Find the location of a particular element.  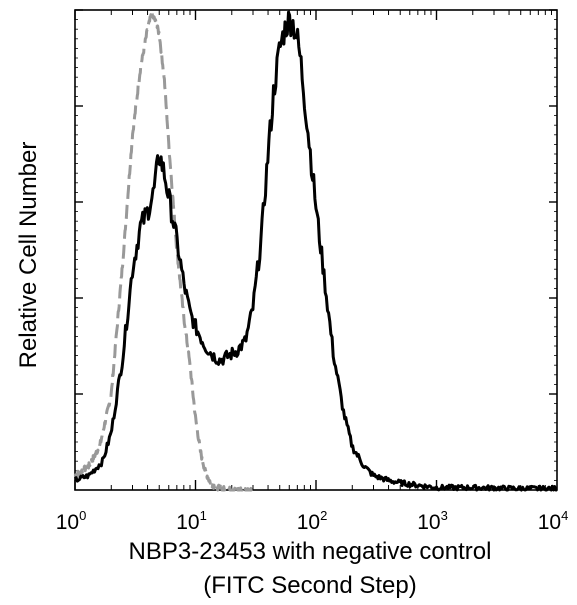

x-tick-label-exponent: 2 is located at coordinates (323, 515).